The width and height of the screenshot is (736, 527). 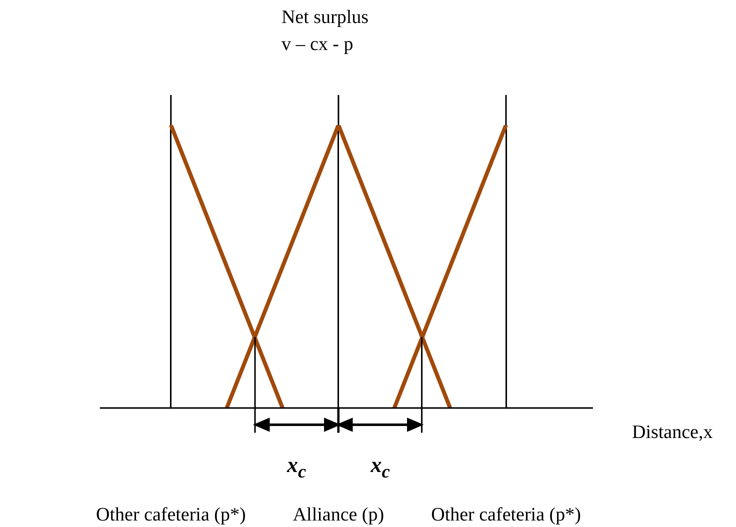 What do you see at coordinates (325, 30) in the screenshot?
I see `y-axis-title: Net surplus v – cx - p` at bounding box center [325, 30].